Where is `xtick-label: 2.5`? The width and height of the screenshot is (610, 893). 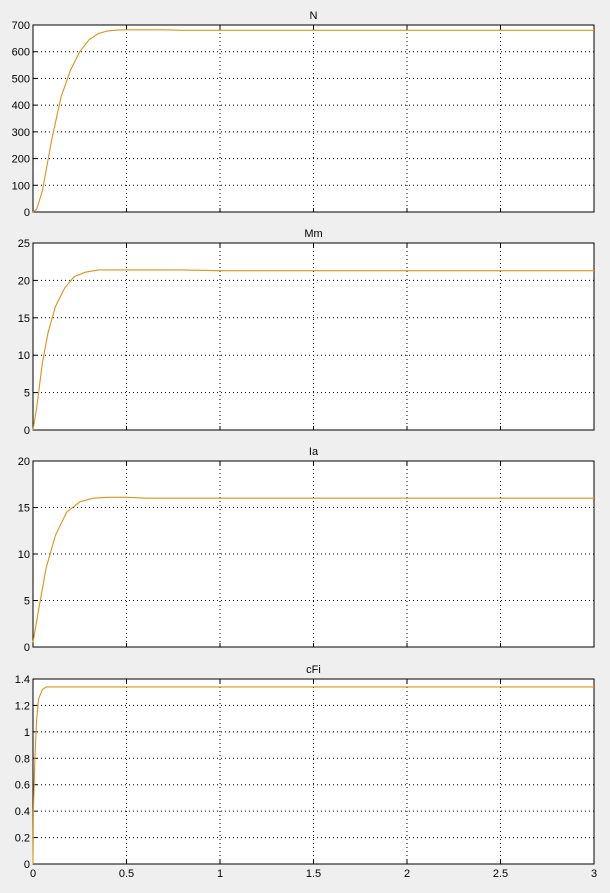 xtick-label: 2.5 is located at coordinates (500, 874).